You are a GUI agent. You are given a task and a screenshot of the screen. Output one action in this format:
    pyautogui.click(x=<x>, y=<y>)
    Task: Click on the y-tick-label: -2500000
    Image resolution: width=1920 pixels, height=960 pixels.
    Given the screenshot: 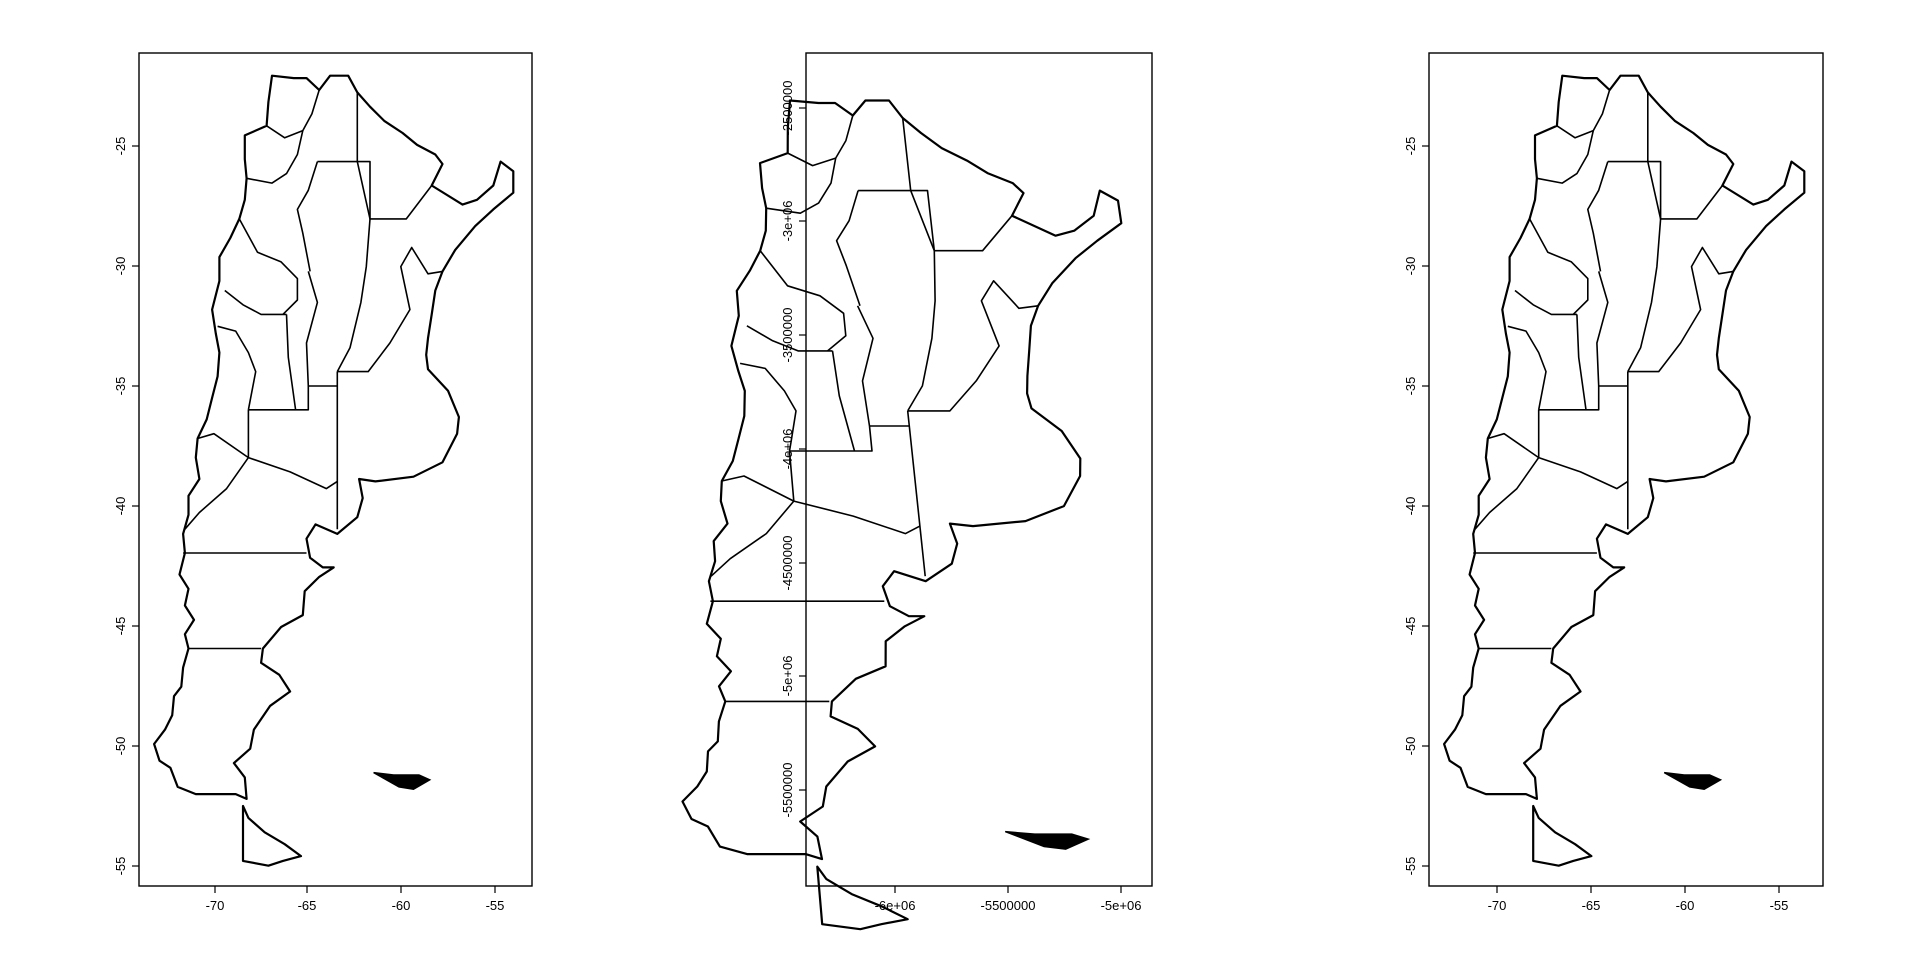 What is the action you would take?
    pyautogui.click(x=787, y=108)
    